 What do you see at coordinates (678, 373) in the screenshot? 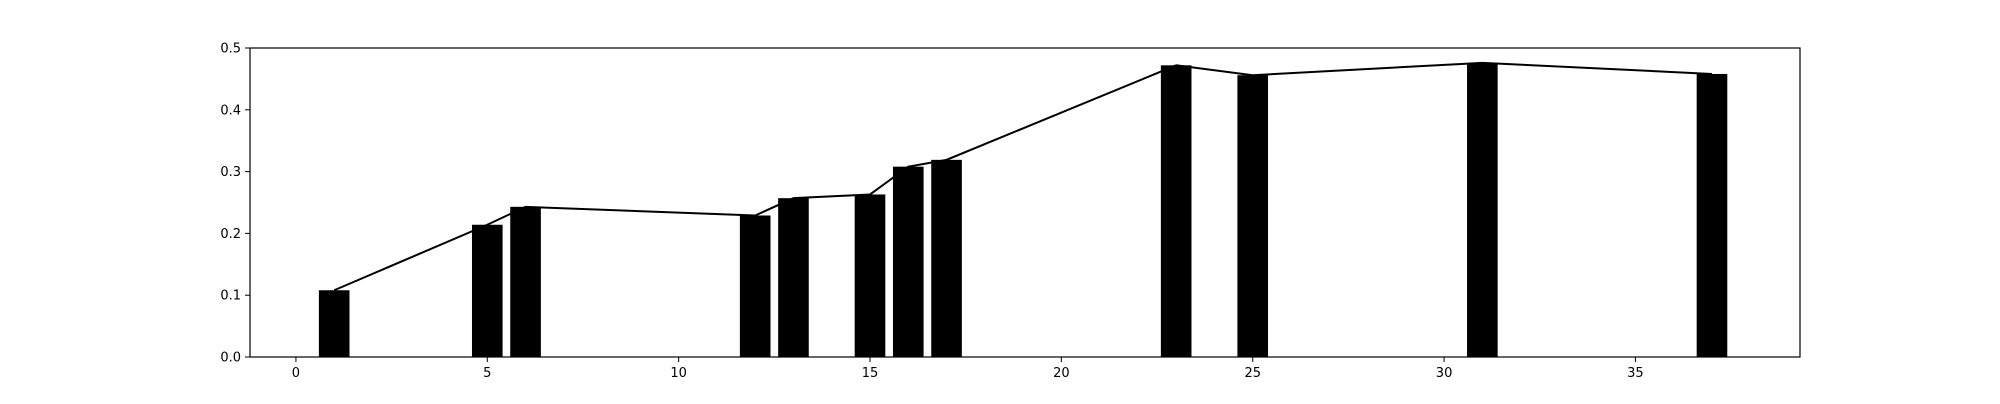
I see `x-tick-label-10: 10` at bounding box center [678, 373].